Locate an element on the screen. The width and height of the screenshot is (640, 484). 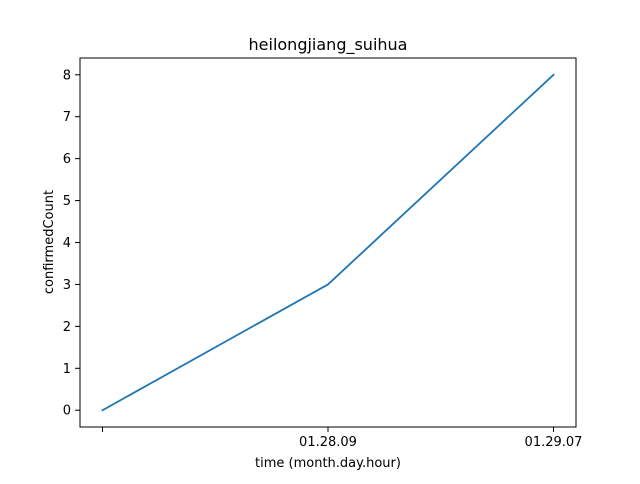
y-tick-label: 6 is located at coordinates (67, 159).